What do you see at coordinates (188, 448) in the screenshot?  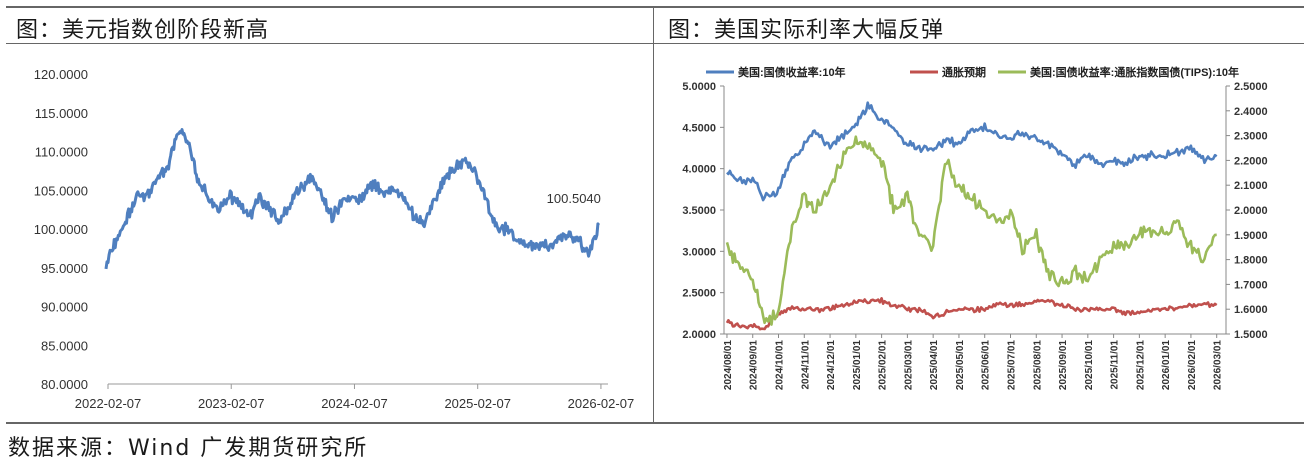 I see `data-source: 数据来源：Wind 广发期货研究所` at bounding box center [188, 448].